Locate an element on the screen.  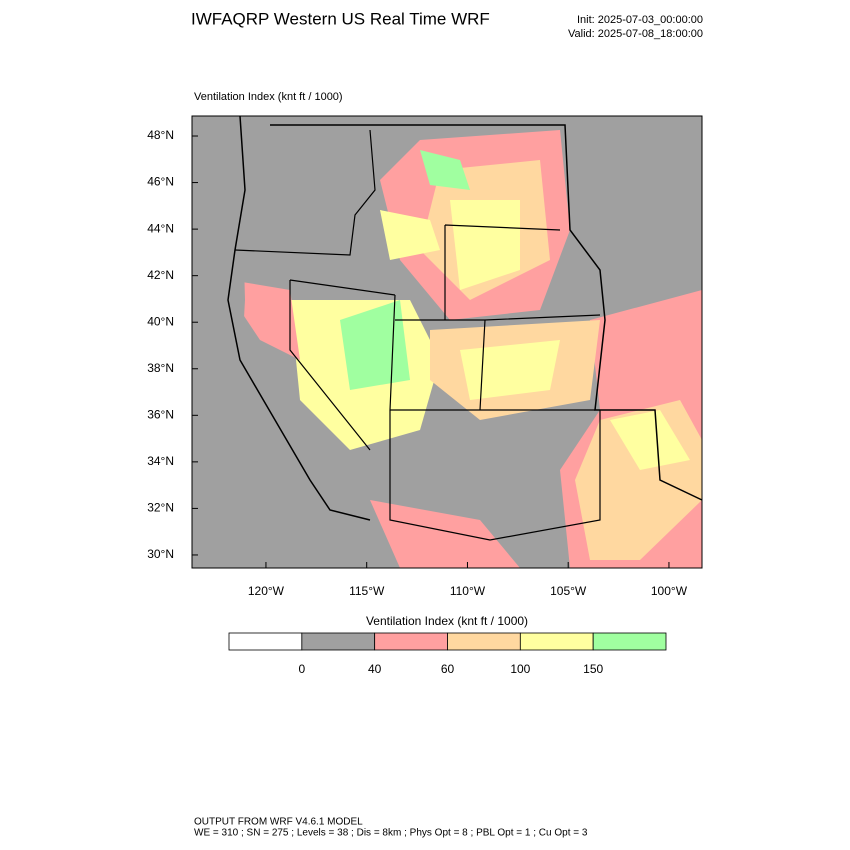
title: IWFAQRP Western US Real Time WRF is located at coordinates (340, 18).